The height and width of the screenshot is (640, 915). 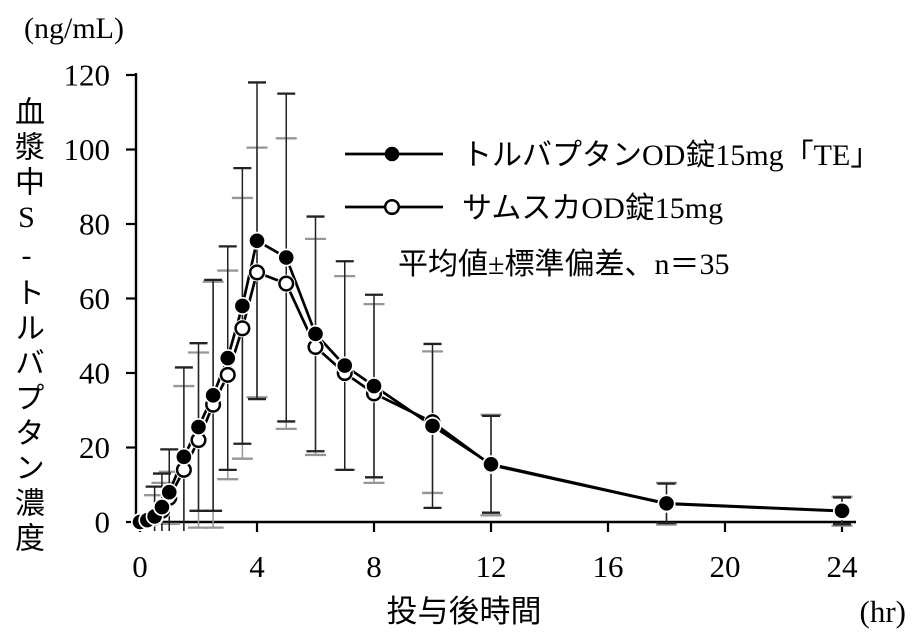 What do you see at coordinates (87, 75) in the screenshot?
I see `y-tick-label: 120` at bounding box center [87, 75].